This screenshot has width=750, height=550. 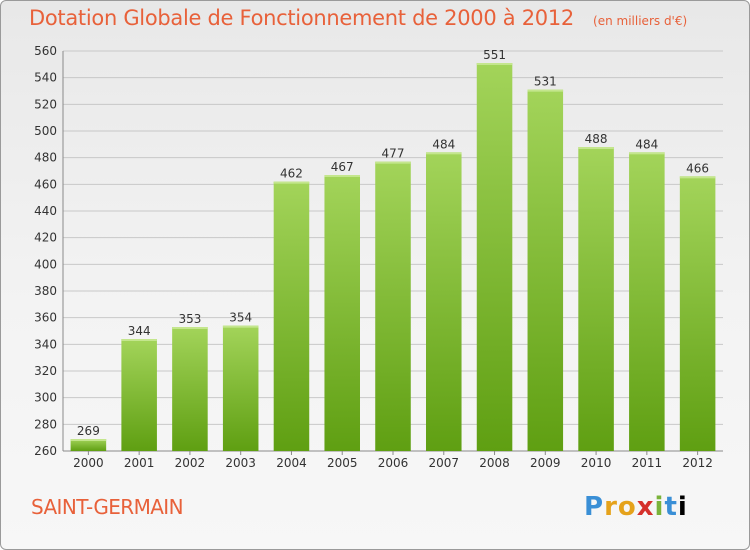 What do you see at coordinates (88, 445) in the screenshot?
I see `bar-2000` at bounding box center [88, 445].